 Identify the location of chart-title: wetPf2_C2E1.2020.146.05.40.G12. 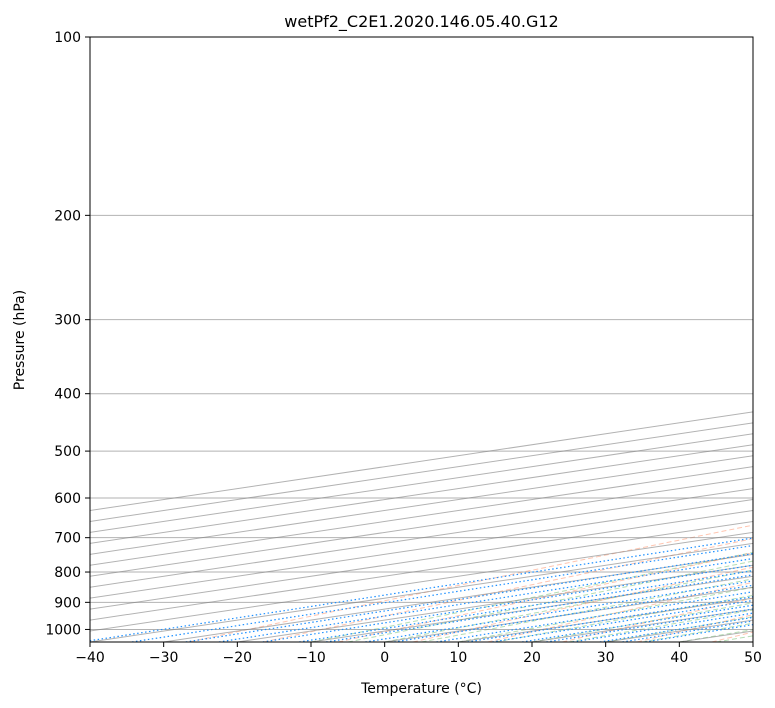
(421, 22).